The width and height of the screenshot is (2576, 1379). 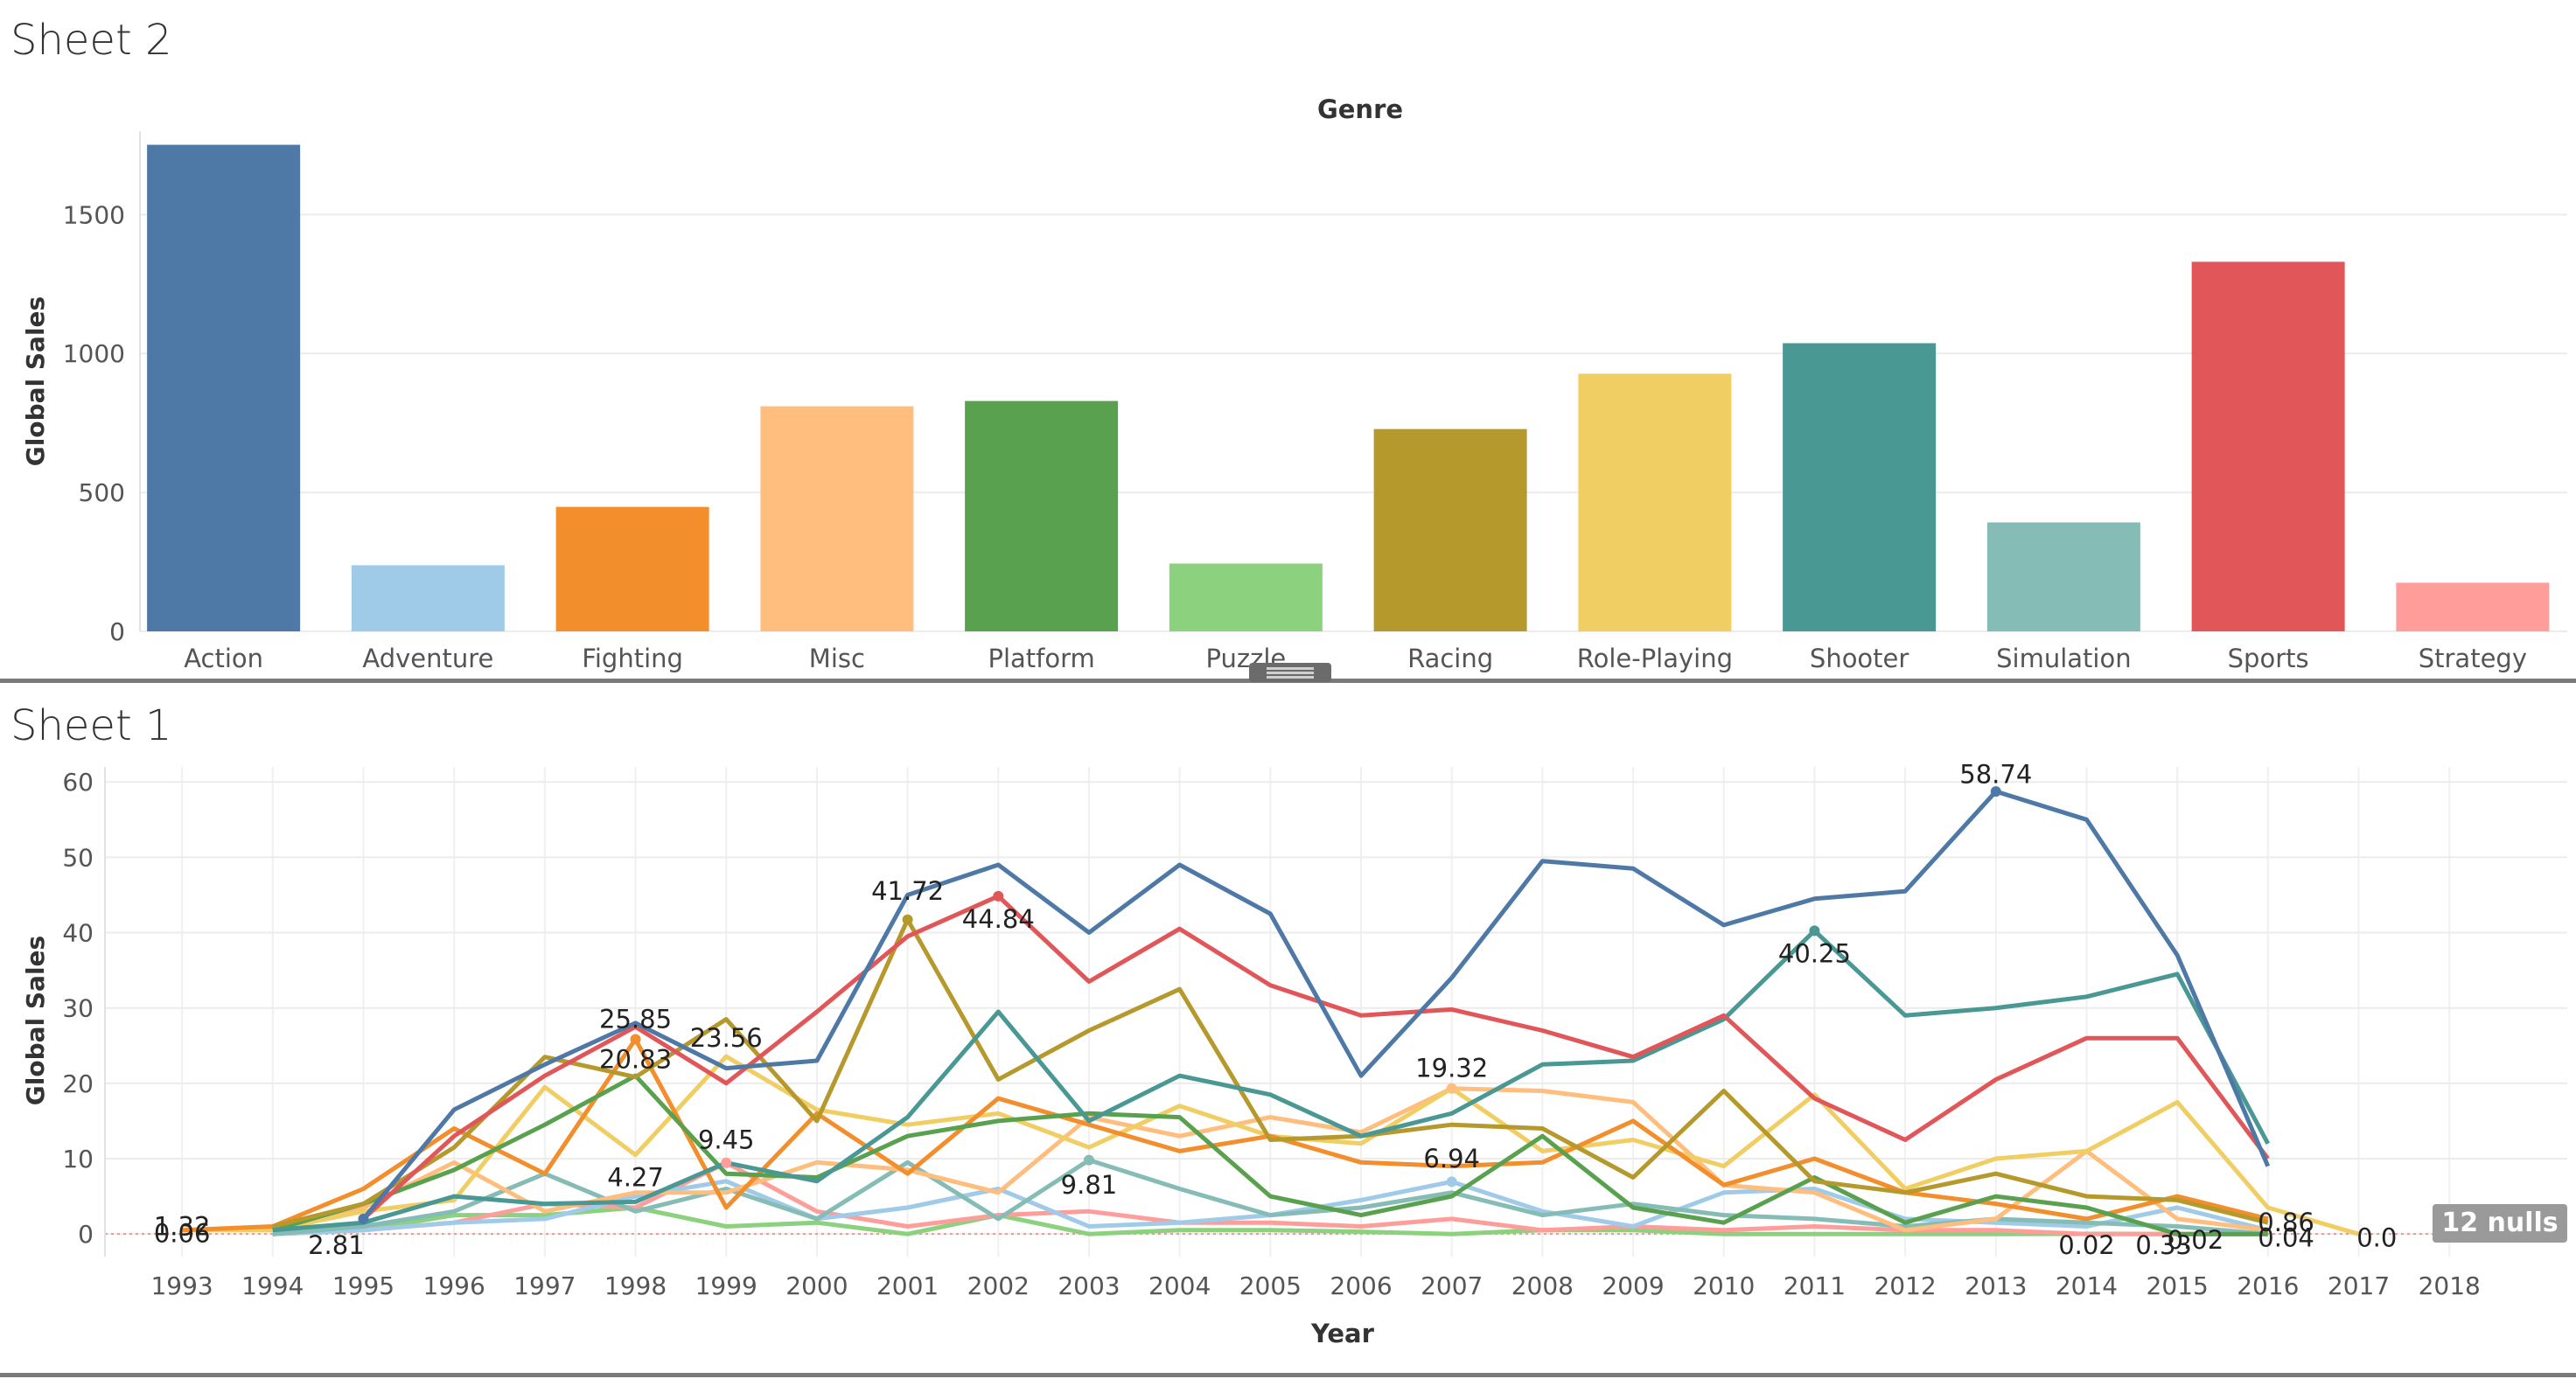 I want to click on bar-puzzle, so click(x=1246, y=597).